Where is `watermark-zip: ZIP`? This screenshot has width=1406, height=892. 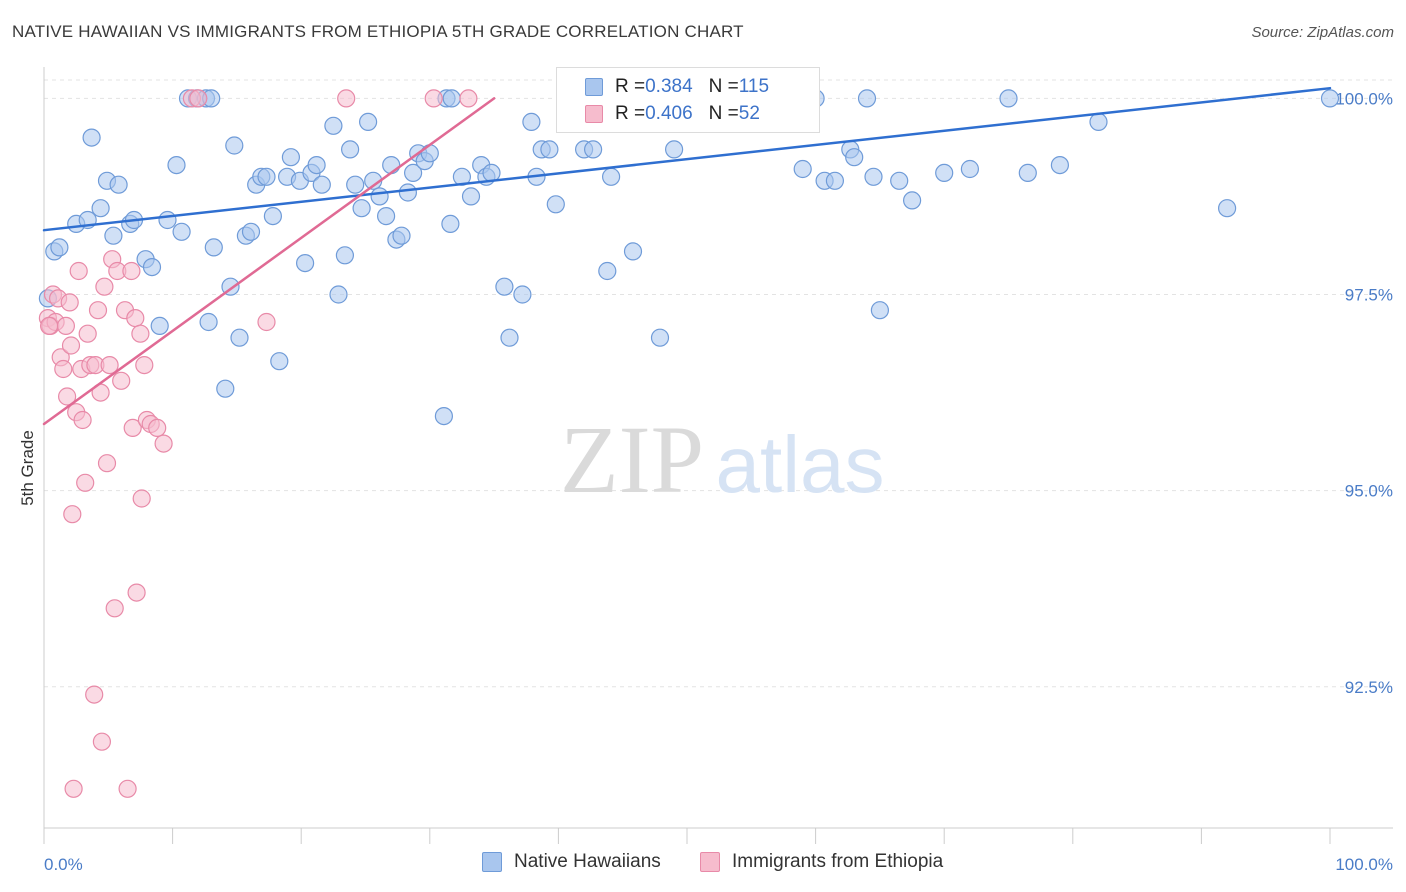 watermark-zip: ZIP is located at coordinates (632, 459).